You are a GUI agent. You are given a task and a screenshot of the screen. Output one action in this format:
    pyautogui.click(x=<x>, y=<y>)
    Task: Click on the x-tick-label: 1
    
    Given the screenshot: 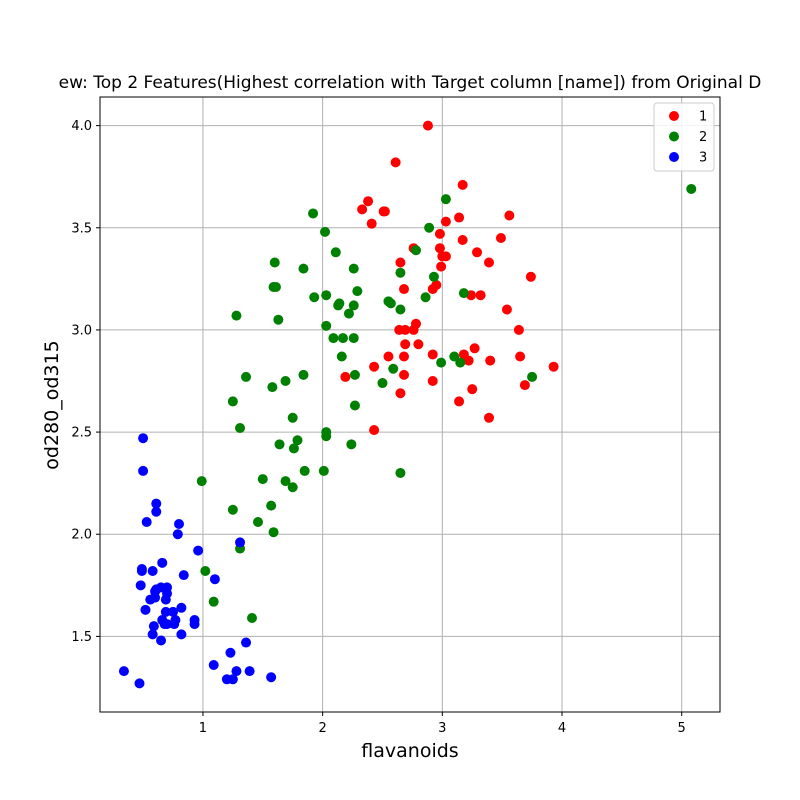 What is the action you would take?
    pyautogui.click(x=203, y=728)
    